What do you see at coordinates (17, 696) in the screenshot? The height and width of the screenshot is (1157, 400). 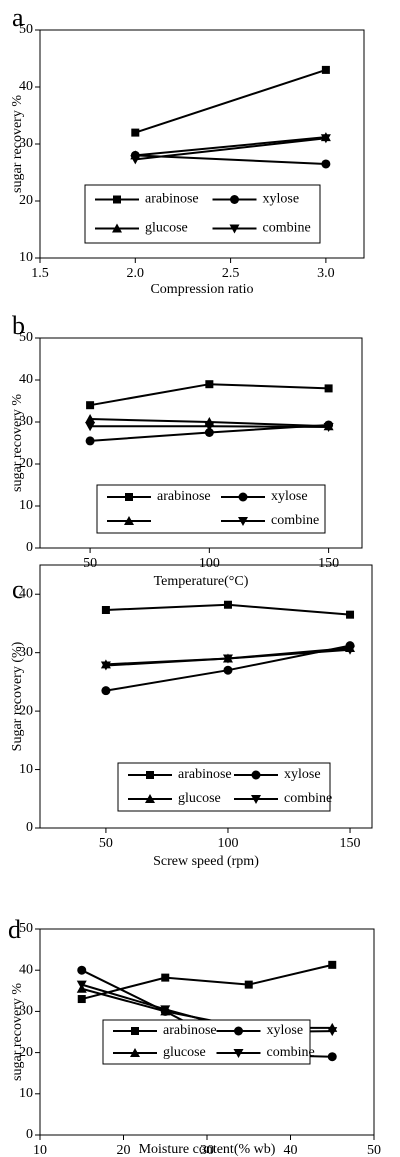 I see `y-axis-label: Sugar recovery (%)` at bounding box center [17, 696].